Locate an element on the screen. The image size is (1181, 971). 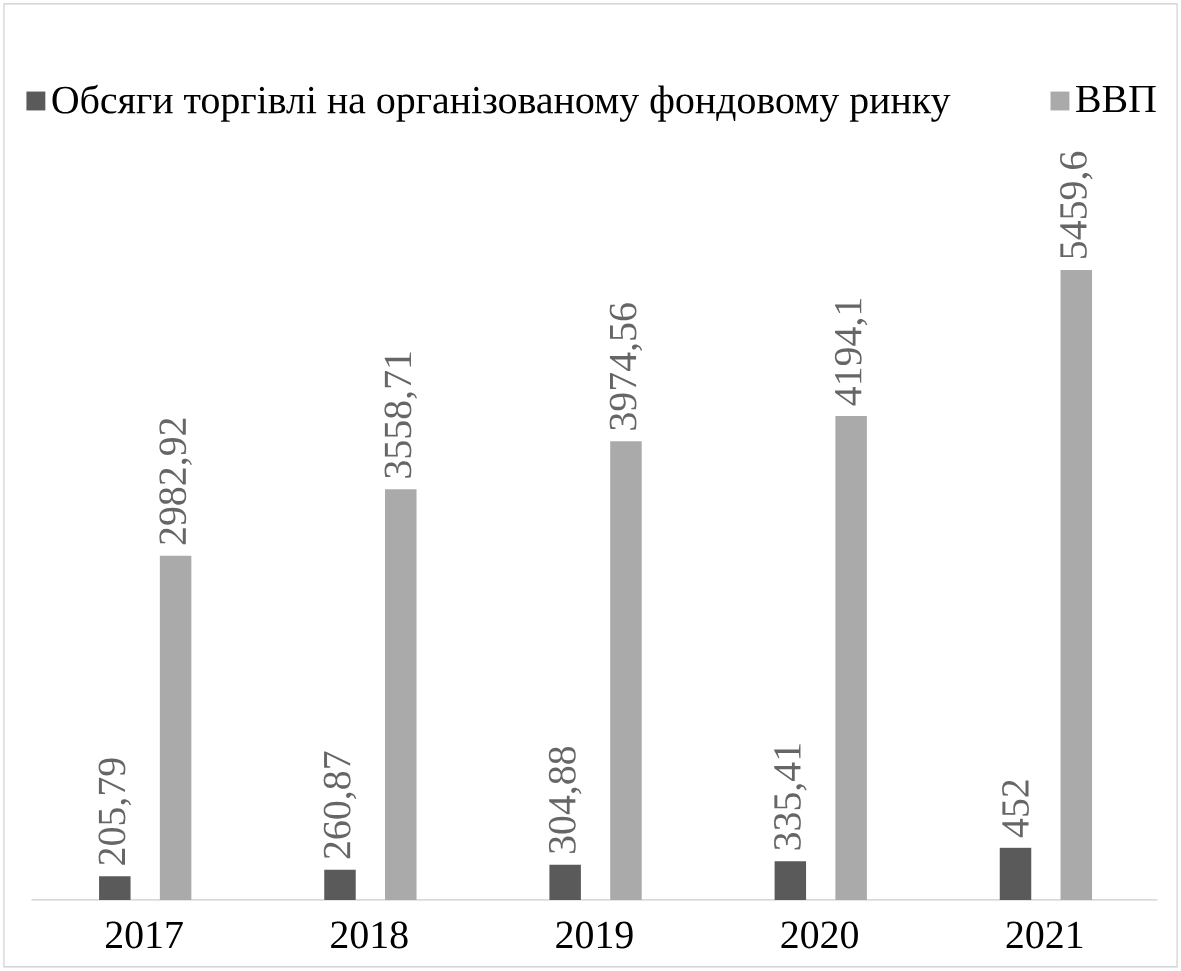
x-tick-label: 2021 is located at coordinates (1044, 935).